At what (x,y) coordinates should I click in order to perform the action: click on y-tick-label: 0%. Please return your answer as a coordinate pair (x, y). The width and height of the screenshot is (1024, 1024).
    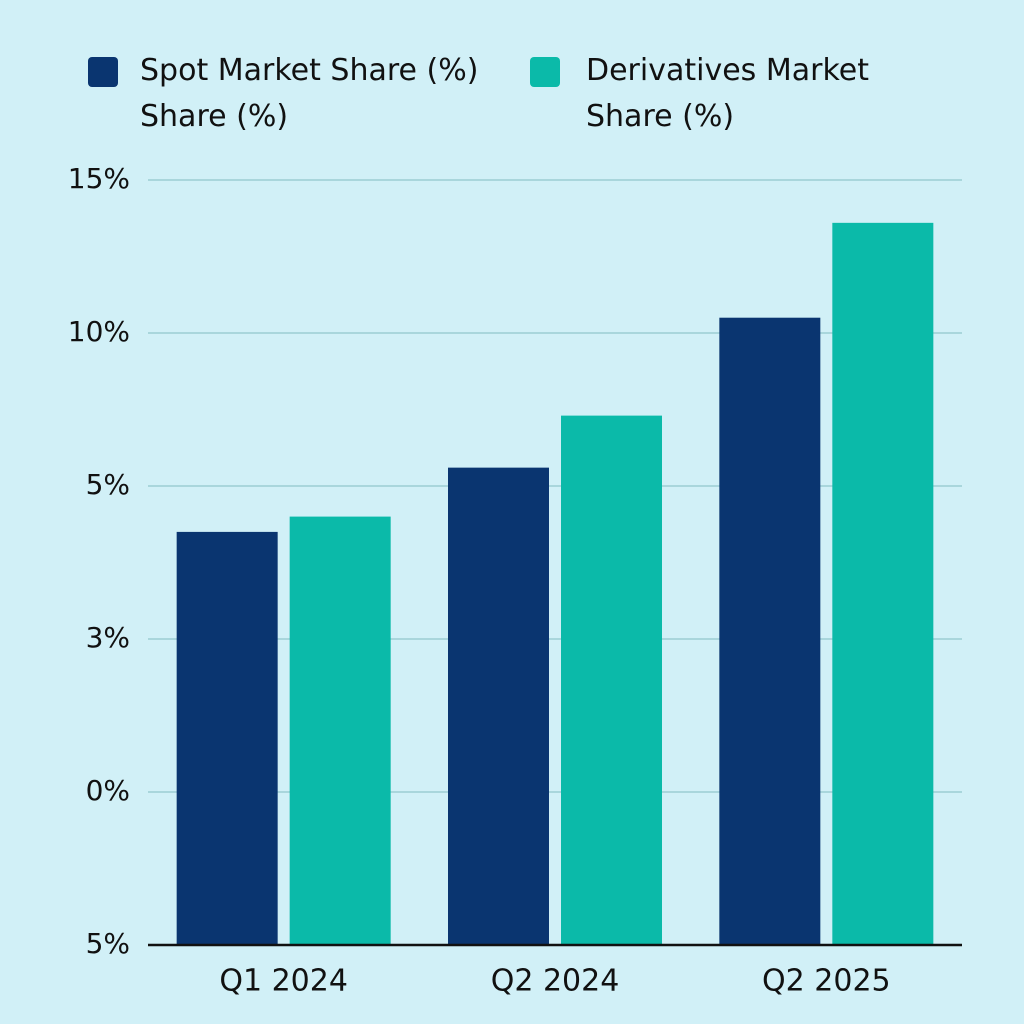
    Looking at the image, I should click on (108, 790).